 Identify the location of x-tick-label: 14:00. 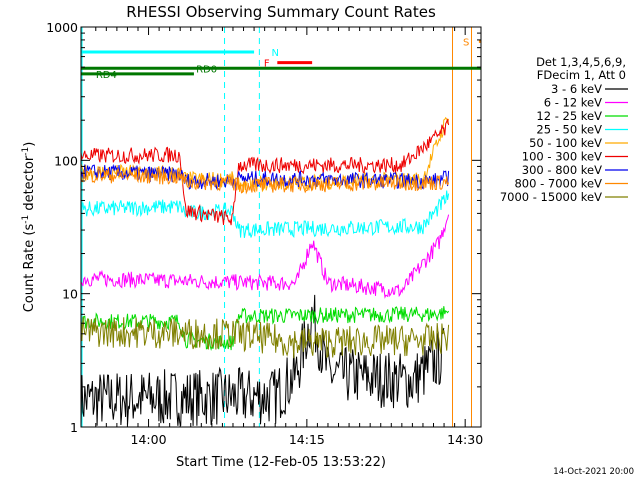
(149, 439).